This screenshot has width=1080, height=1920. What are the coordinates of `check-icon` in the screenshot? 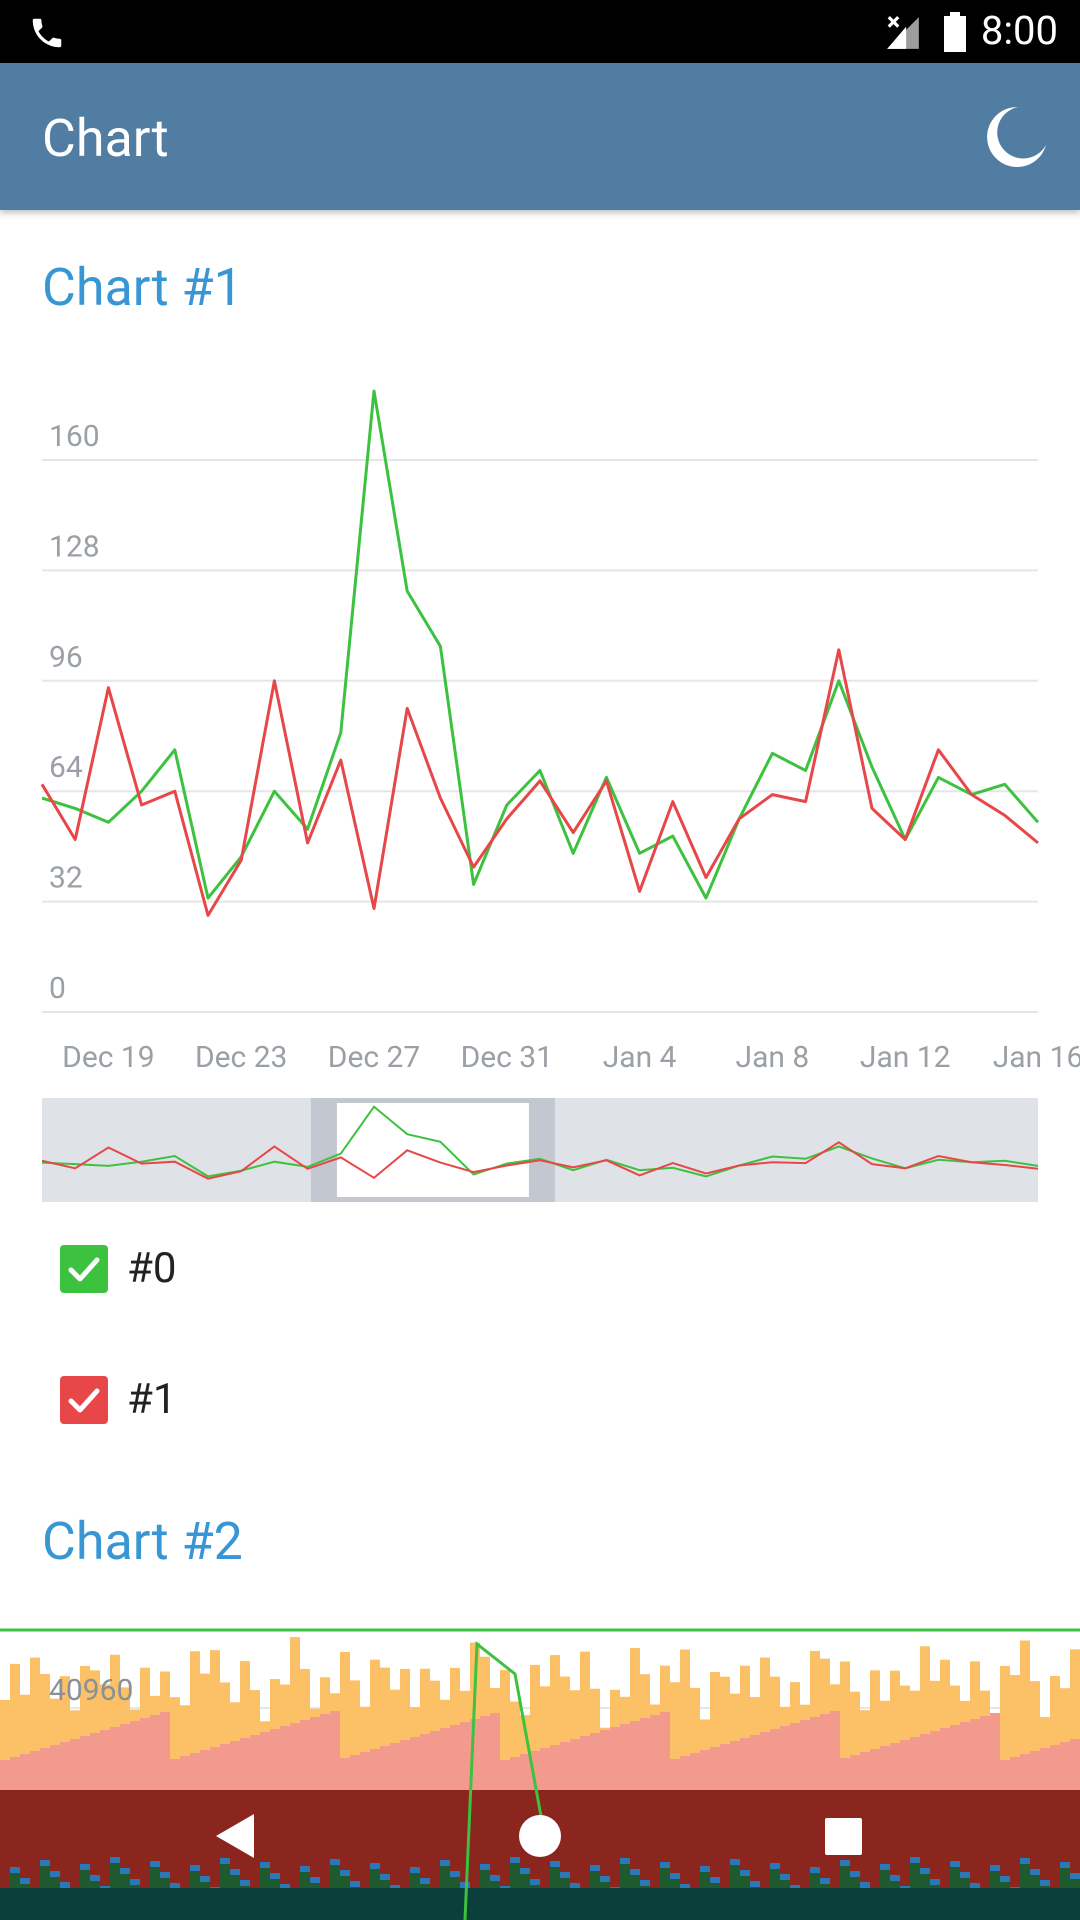 It's located at (84, 1400).